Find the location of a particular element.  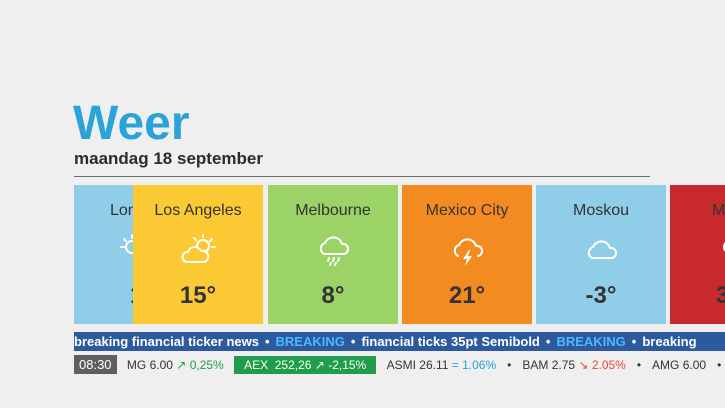

city-name: Moskou is located at coordinates (601, 210).